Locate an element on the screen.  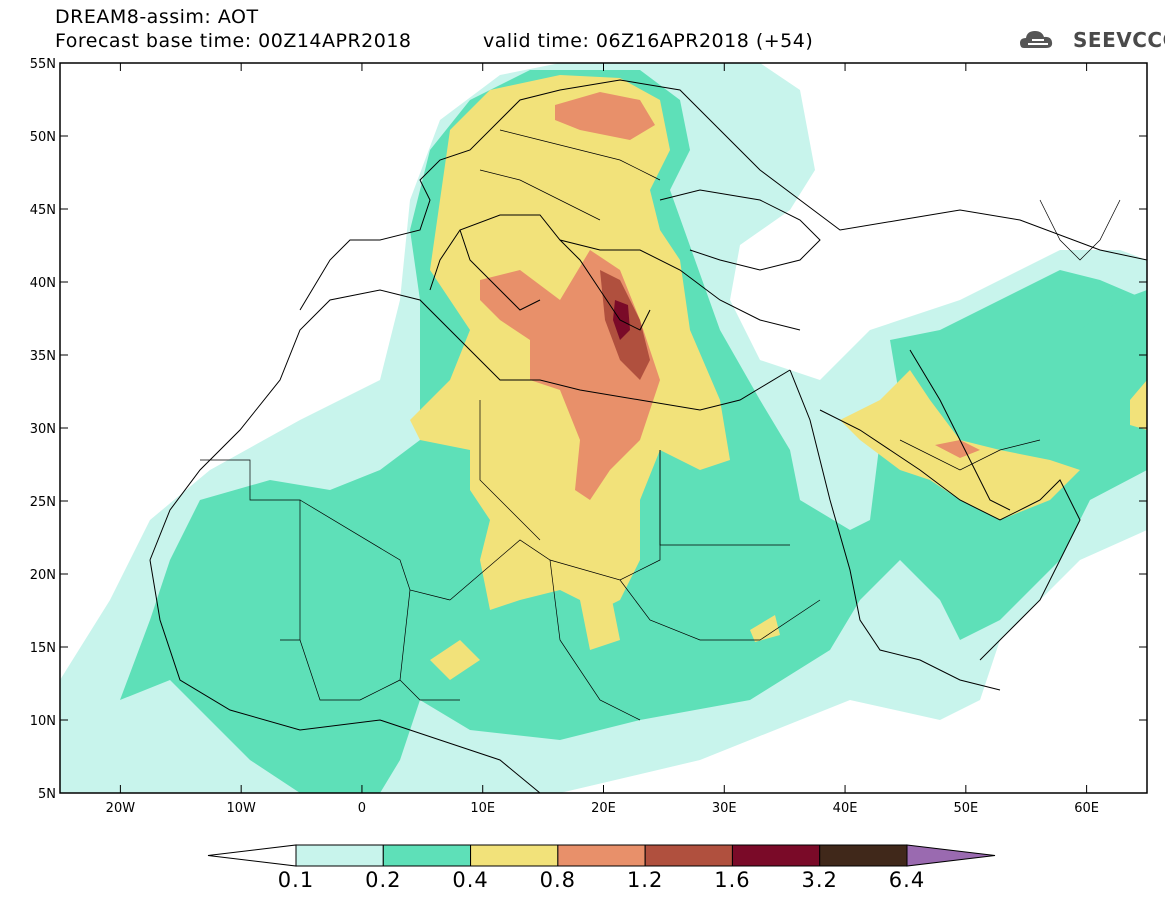
lon-label: 10E is located at coordinates (482, 808).